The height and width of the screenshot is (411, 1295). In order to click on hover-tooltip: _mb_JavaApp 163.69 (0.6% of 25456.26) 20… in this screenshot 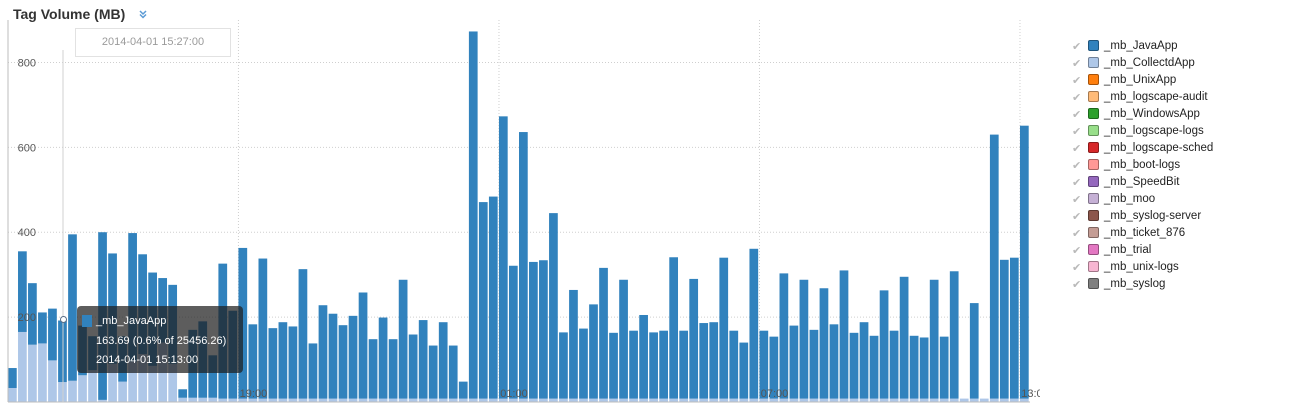, I will do `click(160, 339)`.